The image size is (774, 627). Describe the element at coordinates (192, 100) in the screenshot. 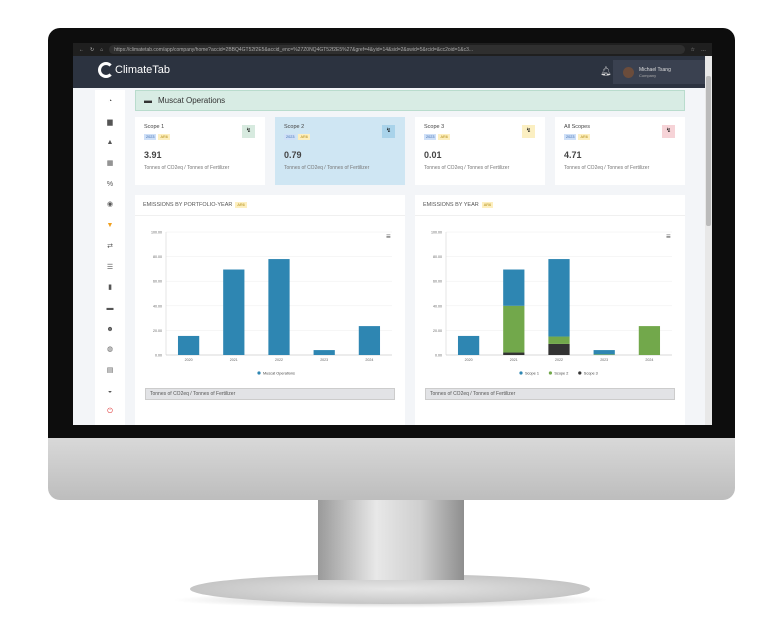

I see `banner-title: Muscat Operations` at that location.